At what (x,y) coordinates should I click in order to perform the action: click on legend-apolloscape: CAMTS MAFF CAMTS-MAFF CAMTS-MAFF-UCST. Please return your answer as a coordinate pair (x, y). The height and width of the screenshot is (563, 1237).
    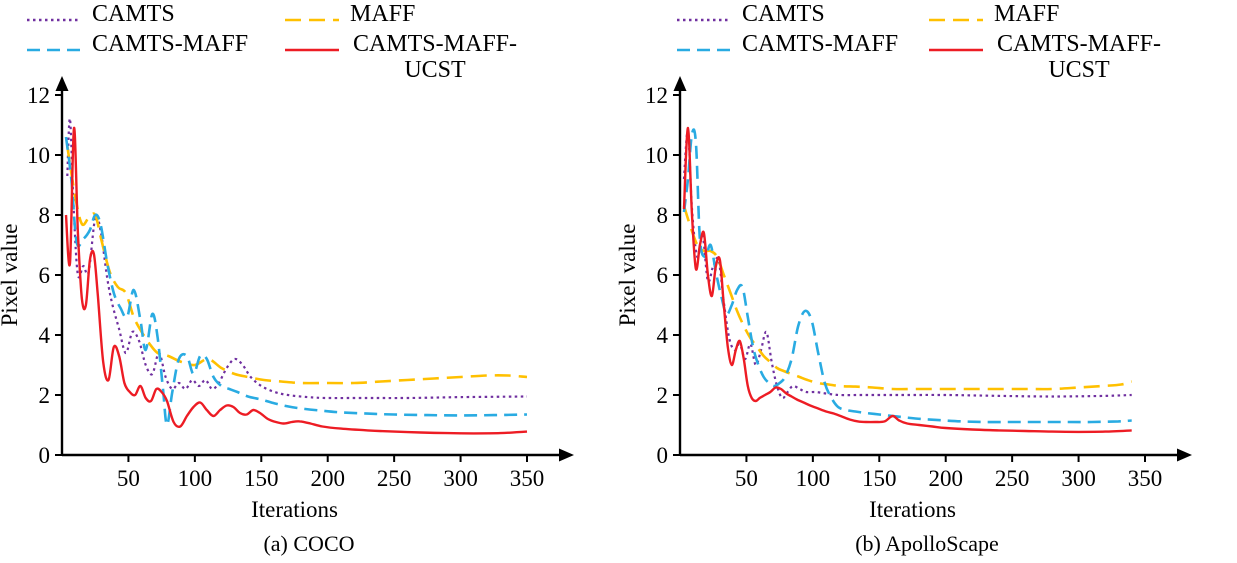
    Looking at the image, I should click on (927, 41).